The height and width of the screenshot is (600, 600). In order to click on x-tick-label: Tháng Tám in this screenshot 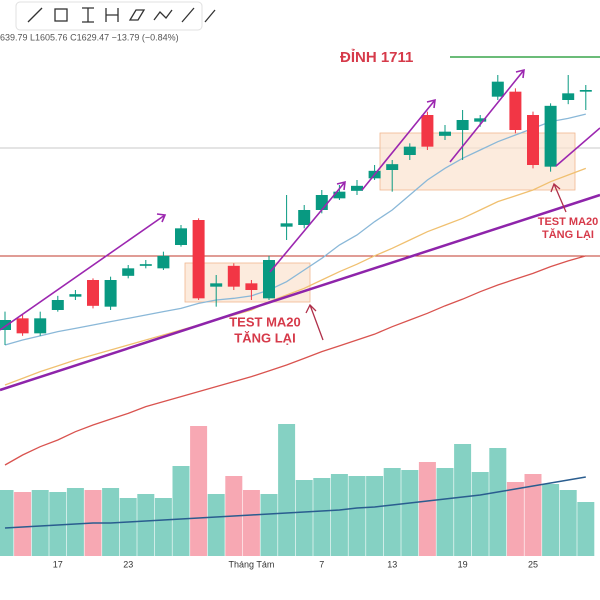, I will do `click(251, 564)`.